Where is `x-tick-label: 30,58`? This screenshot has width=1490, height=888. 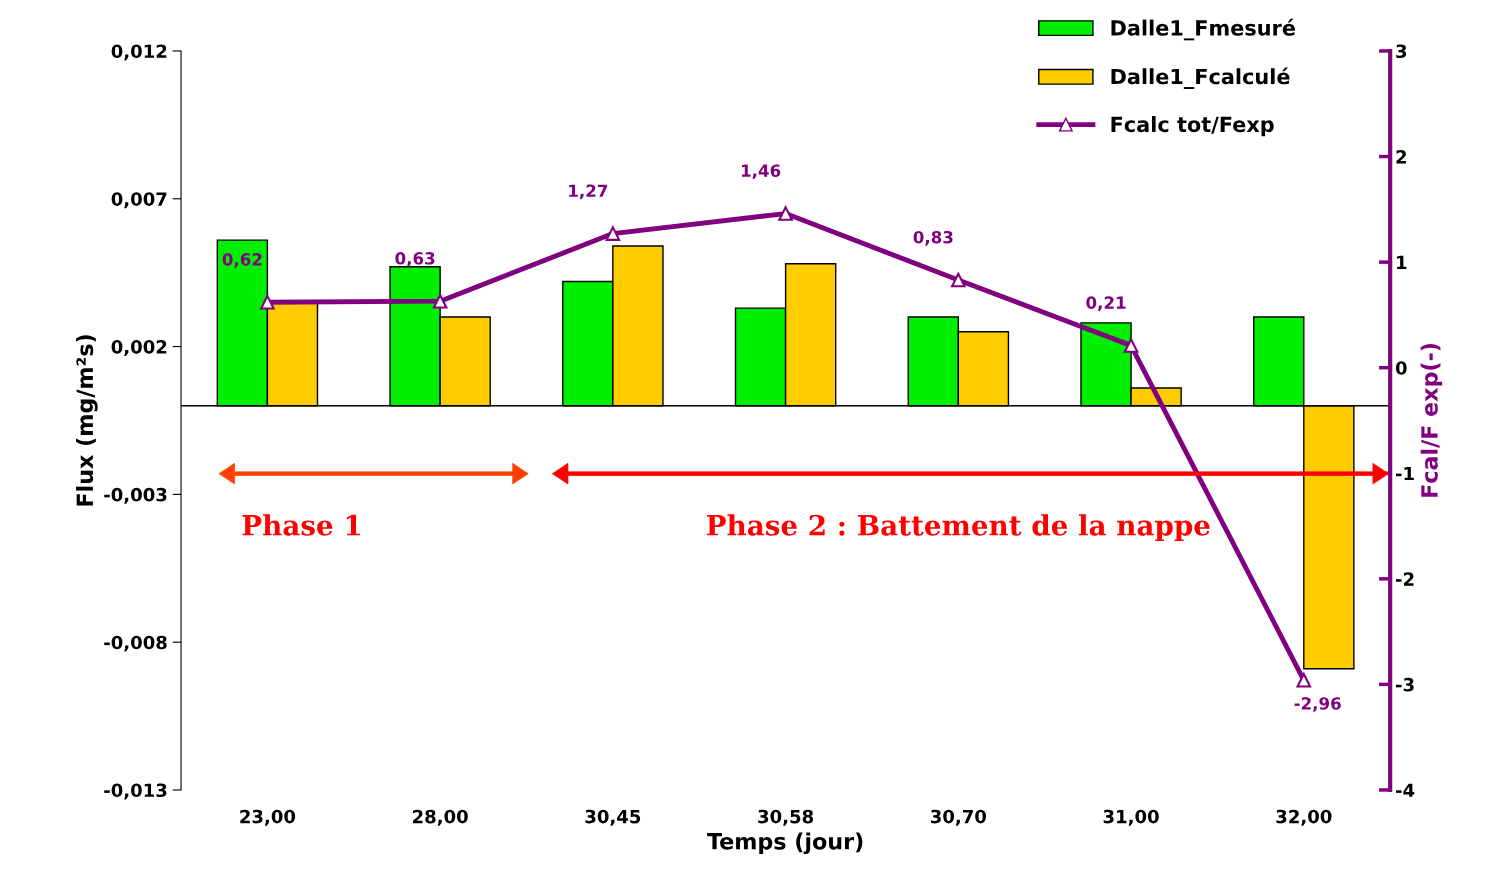 x-tick-label: 30,58 is located at coordinates (786, 817).